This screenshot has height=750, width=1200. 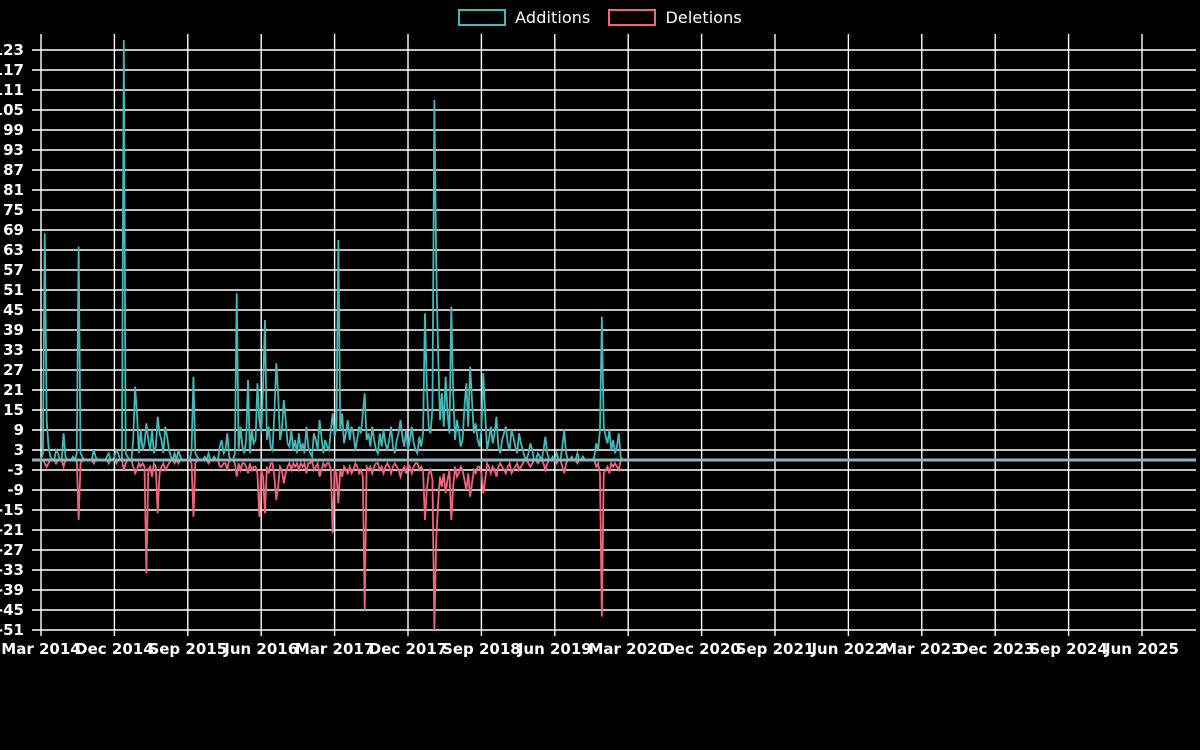 I want to click on y-tick-label: 105, so click(x=12, y=110).